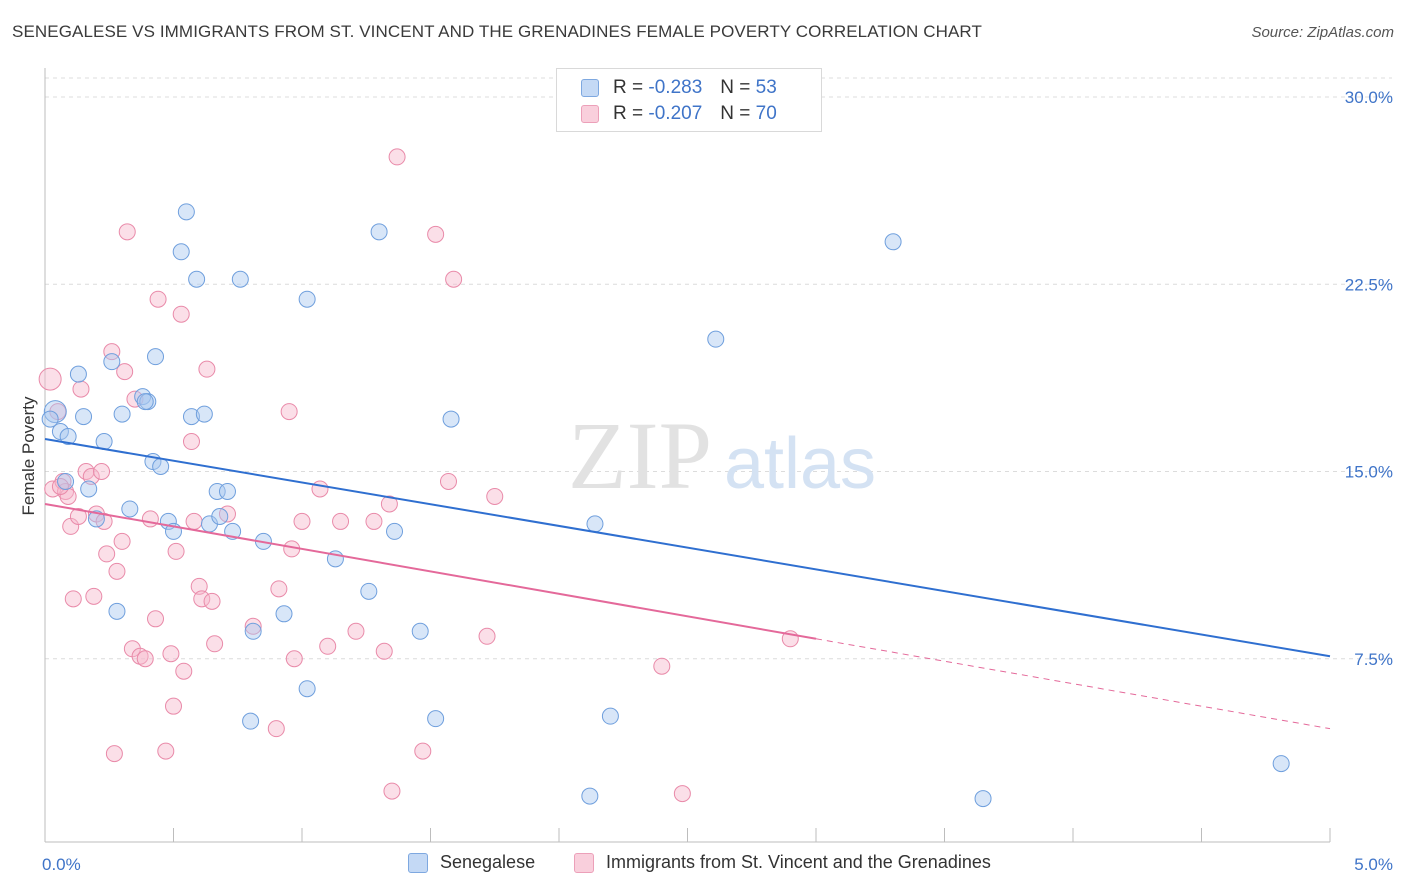 This screenshot has width=1406, height=892. What do you see at coordinates (640, 455) in the screenshot?
I see `watermark-zip: ZIP` at bounding box center [640, 455].